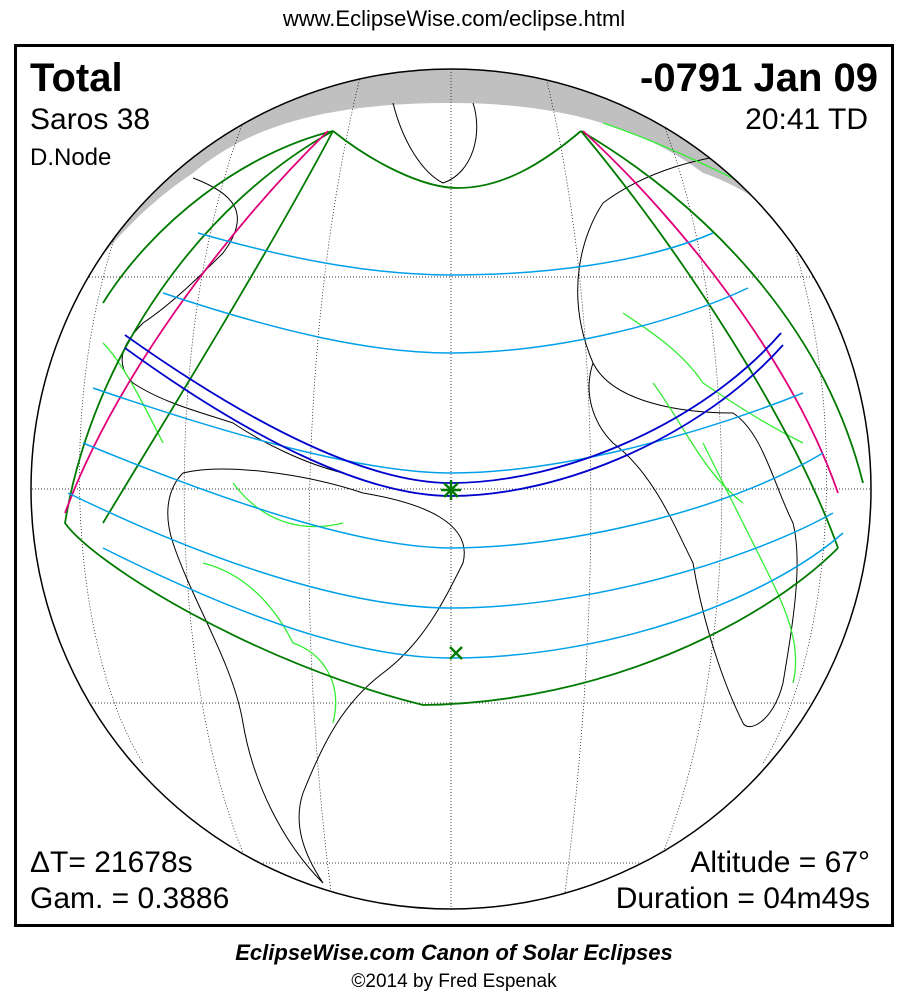 The image size is (908, 1004). What do you see at coordinates (76, 78) in the screenshot?
I see `eclipse-type: Total` at bounding box center [76, 78].